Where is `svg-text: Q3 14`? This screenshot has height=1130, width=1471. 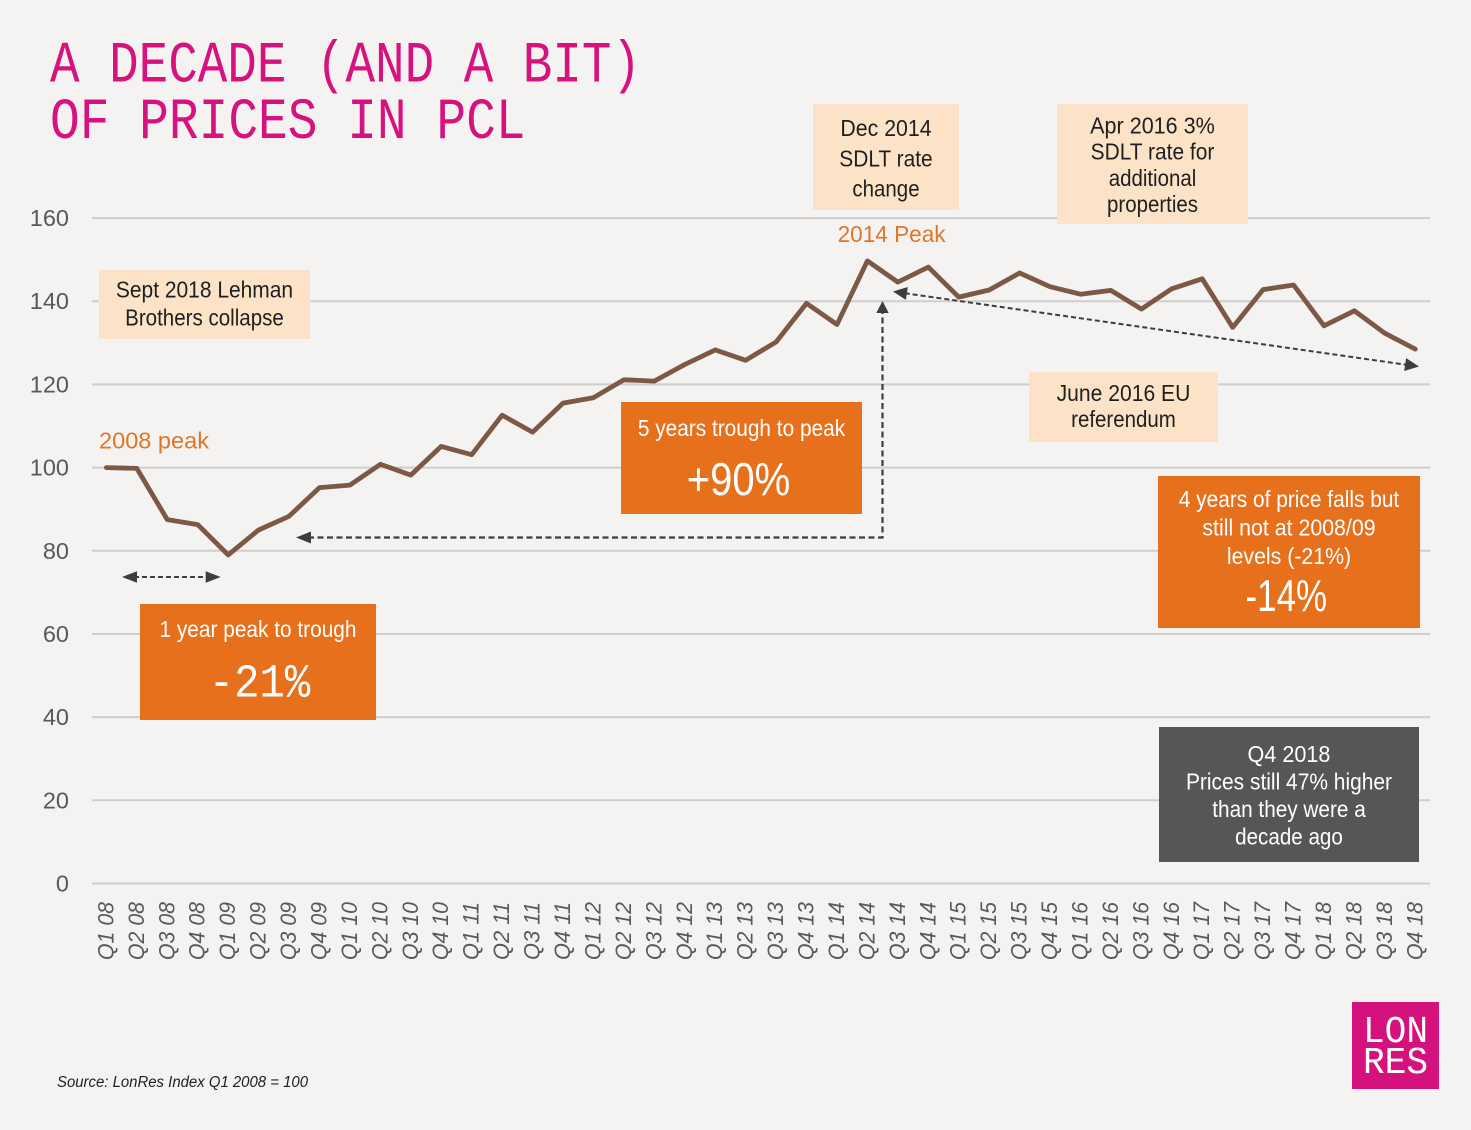
svg-text: Q3 14 is located at coordinates (897, 931).